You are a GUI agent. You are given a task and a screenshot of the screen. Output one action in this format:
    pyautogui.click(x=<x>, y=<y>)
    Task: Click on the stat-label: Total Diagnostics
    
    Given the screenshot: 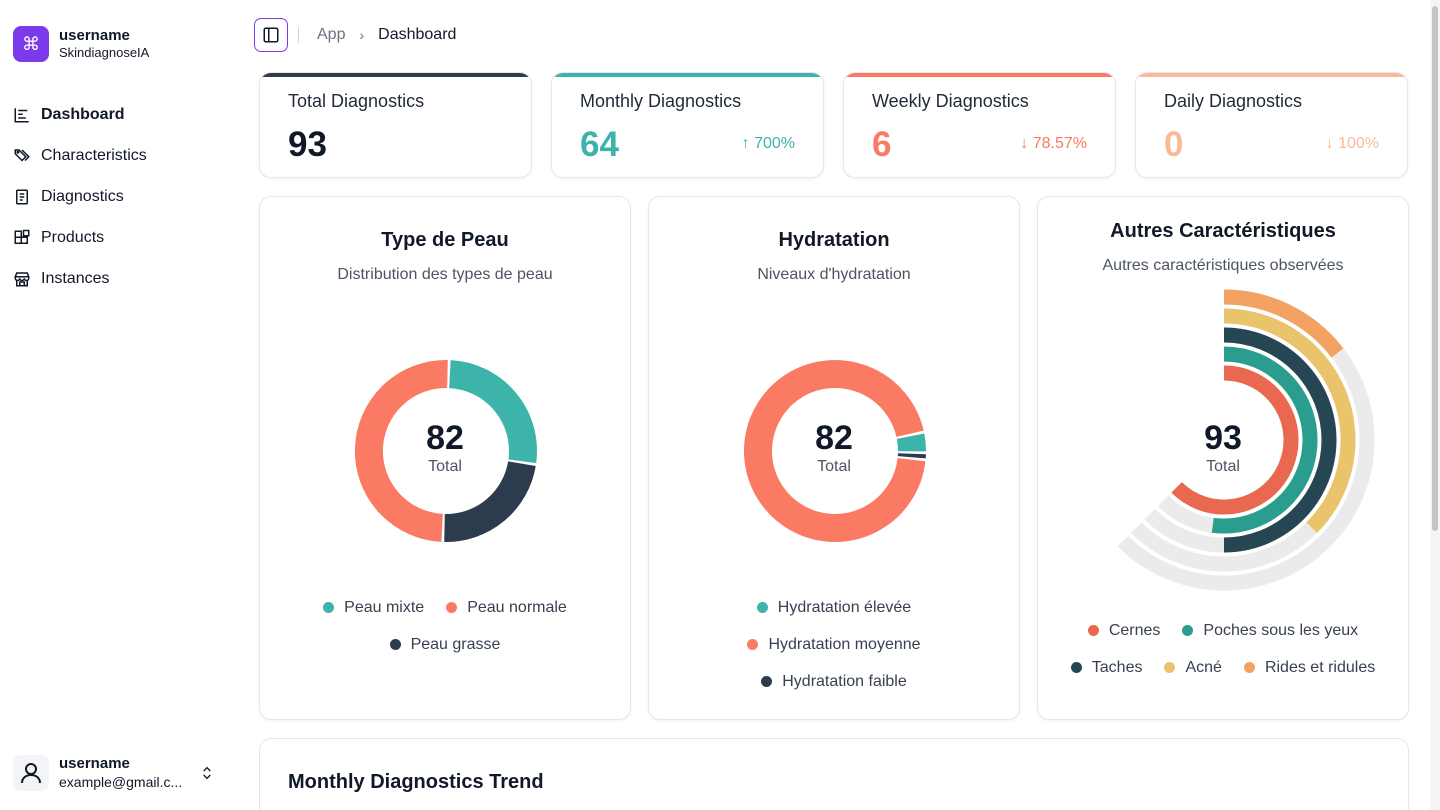 What is the action you would take?
    pyautogui.click(x=356, y=101)
    